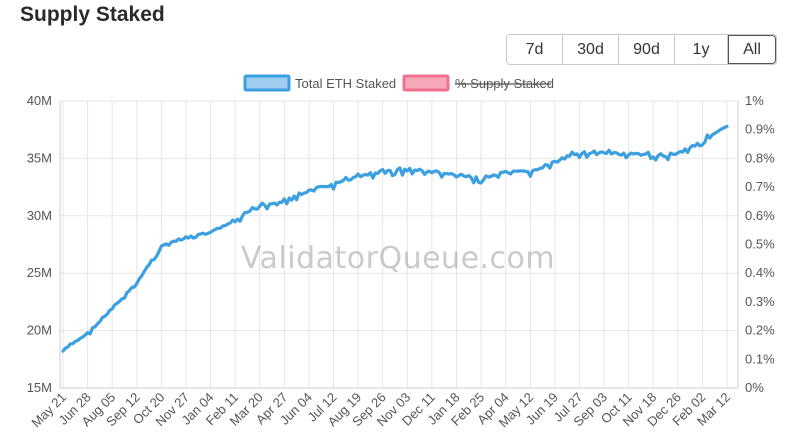 This screenshot has height=445, width=800. Describe the element at coordinates (701, 49) in the screenshot. I see `range-1y-button: 1y` at that location.